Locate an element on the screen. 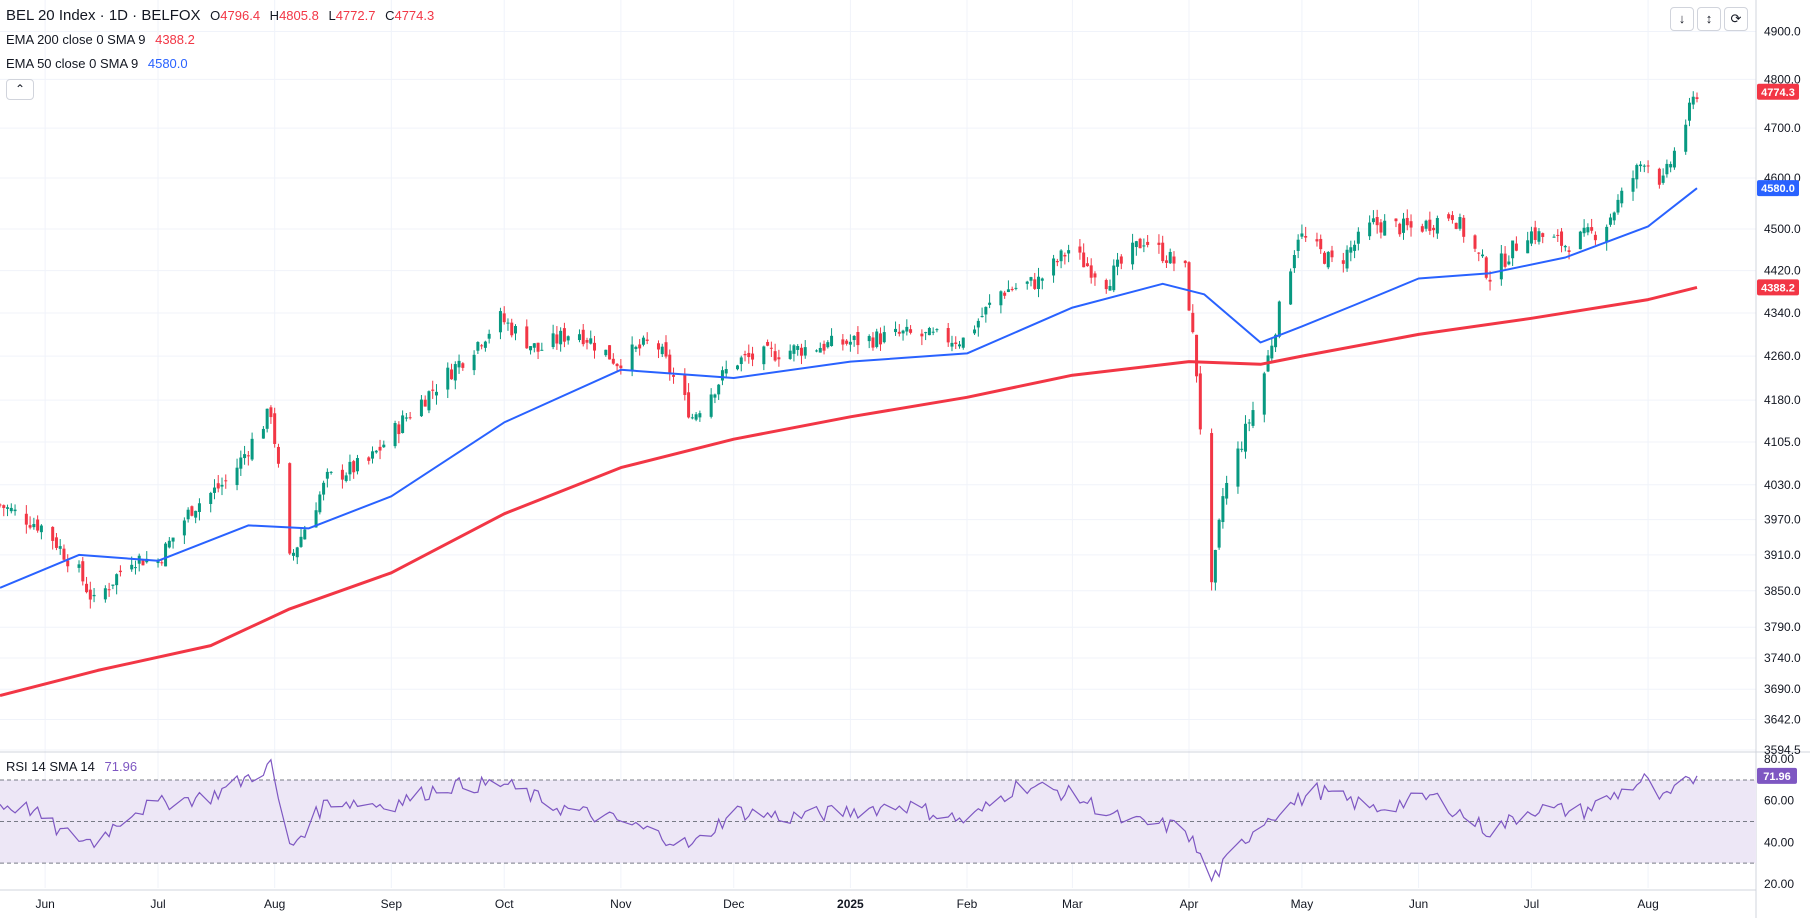 The height and width of the screenshot is (918, 1810). ema200-price-badge-bg is located at coordinates (1778, 287).